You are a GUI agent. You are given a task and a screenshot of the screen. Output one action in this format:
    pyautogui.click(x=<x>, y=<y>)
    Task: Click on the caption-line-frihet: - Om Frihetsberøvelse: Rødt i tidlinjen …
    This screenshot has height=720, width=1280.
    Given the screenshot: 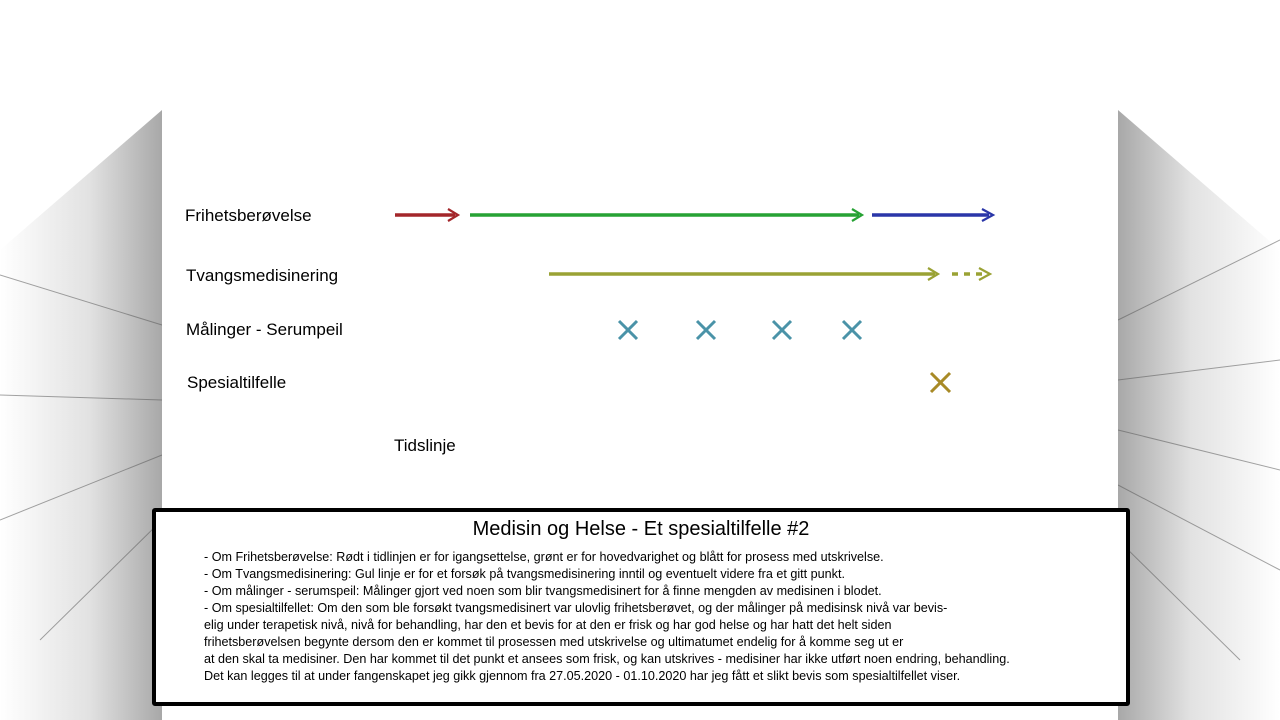 What is the action you would take?
    pyautogui.click(x=544, y=557)
    